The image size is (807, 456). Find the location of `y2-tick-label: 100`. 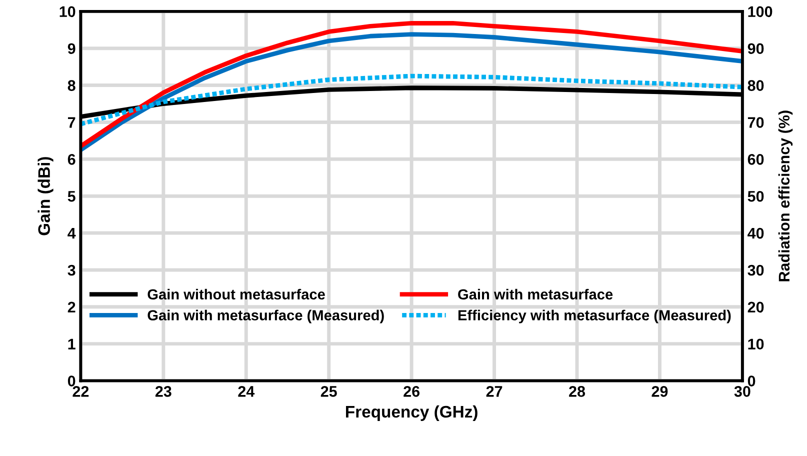

y2-tick-label: 100 is located at coordinates (760, 12).